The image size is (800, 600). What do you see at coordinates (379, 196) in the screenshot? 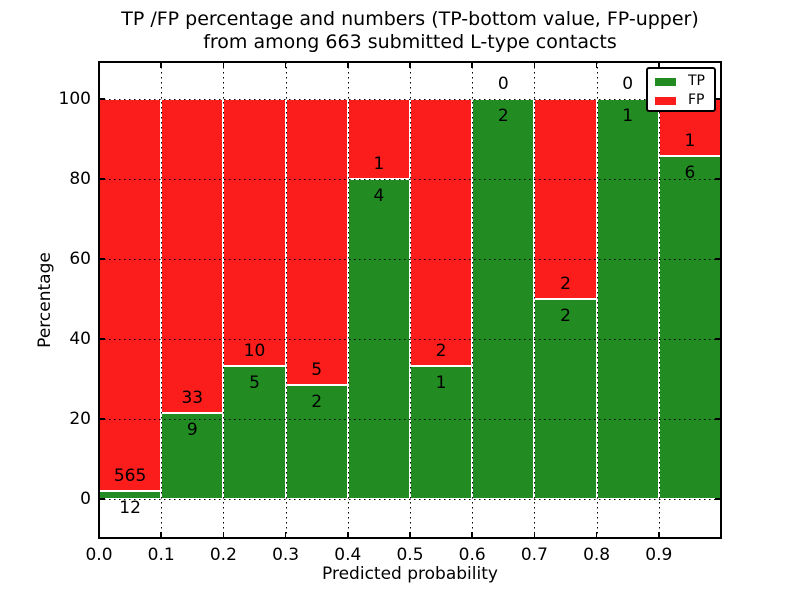
I see `bar-tp-count-label: 4` at bounding box center [379, 196].